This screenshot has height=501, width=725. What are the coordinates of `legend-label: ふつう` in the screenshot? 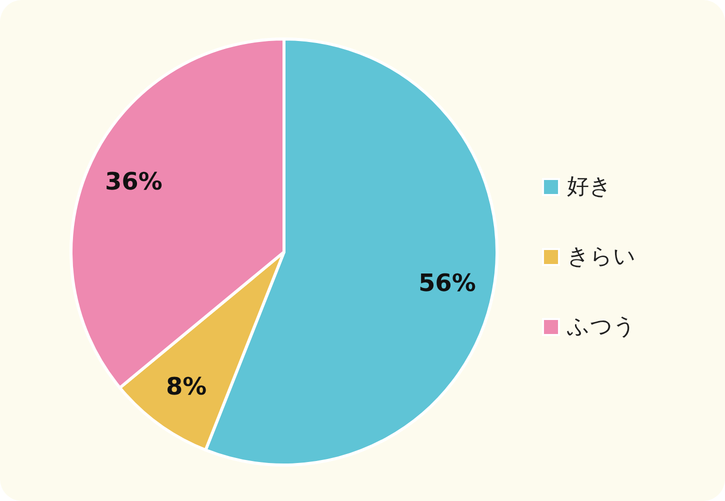 It's located at (601, 327).